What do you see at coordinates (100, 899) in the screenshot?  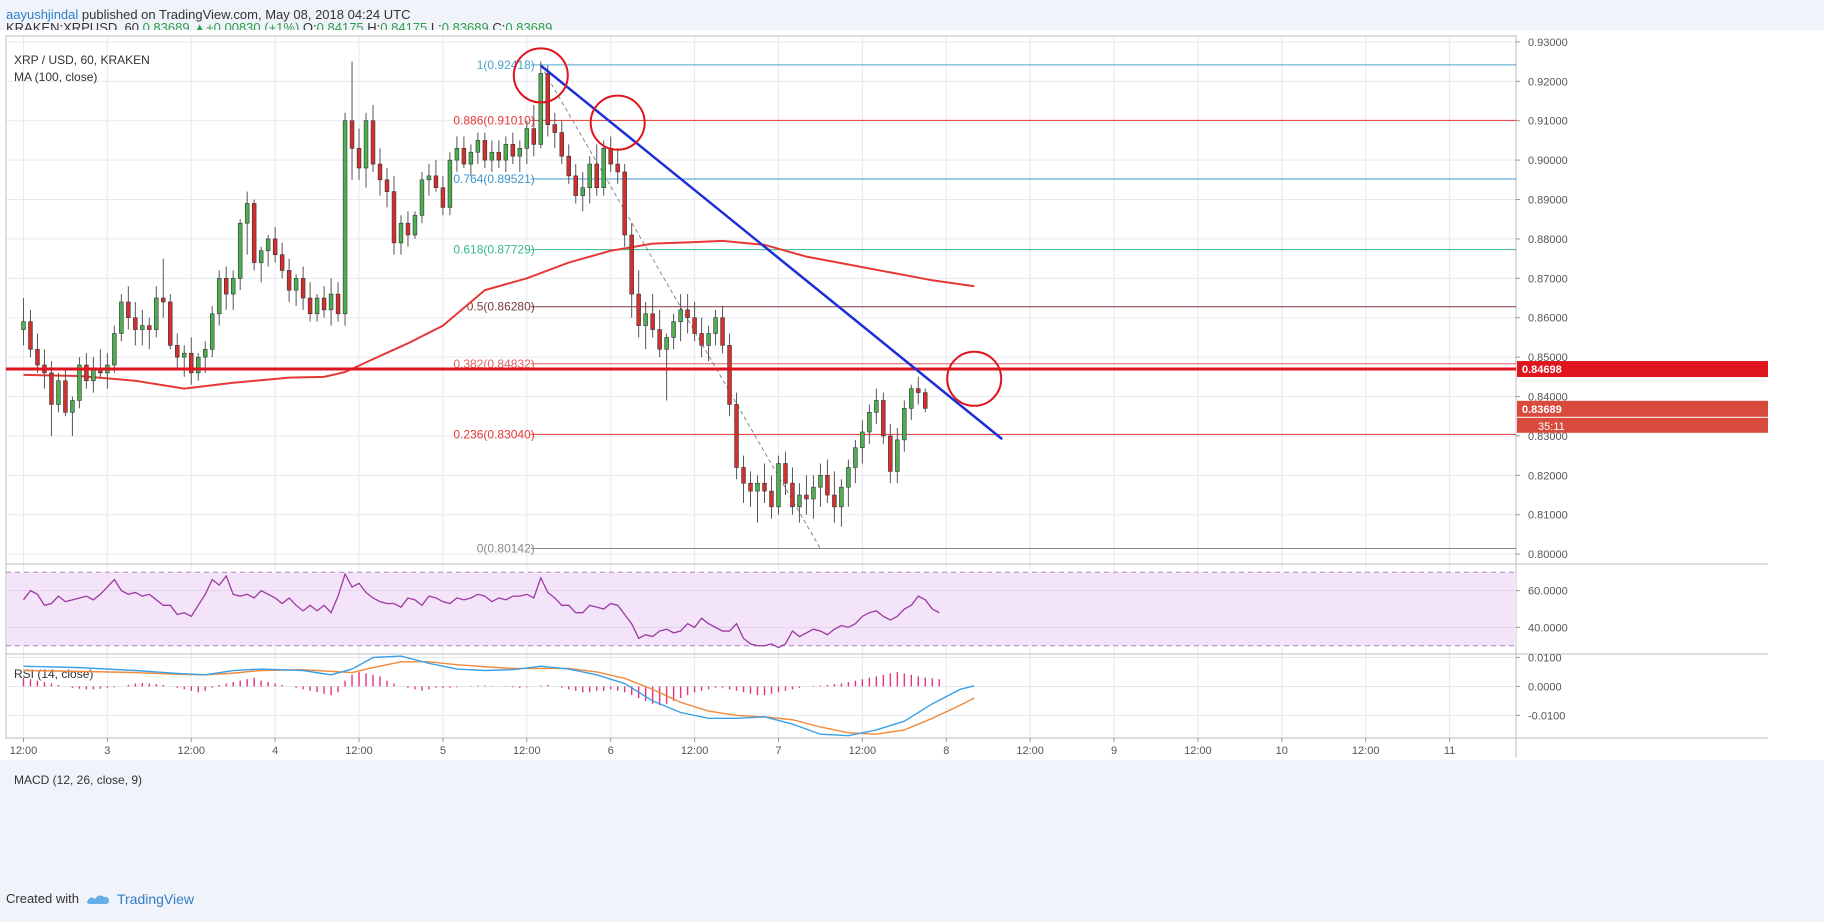 I see `footer: Created with TradingView` at bounding box center [100, 899].